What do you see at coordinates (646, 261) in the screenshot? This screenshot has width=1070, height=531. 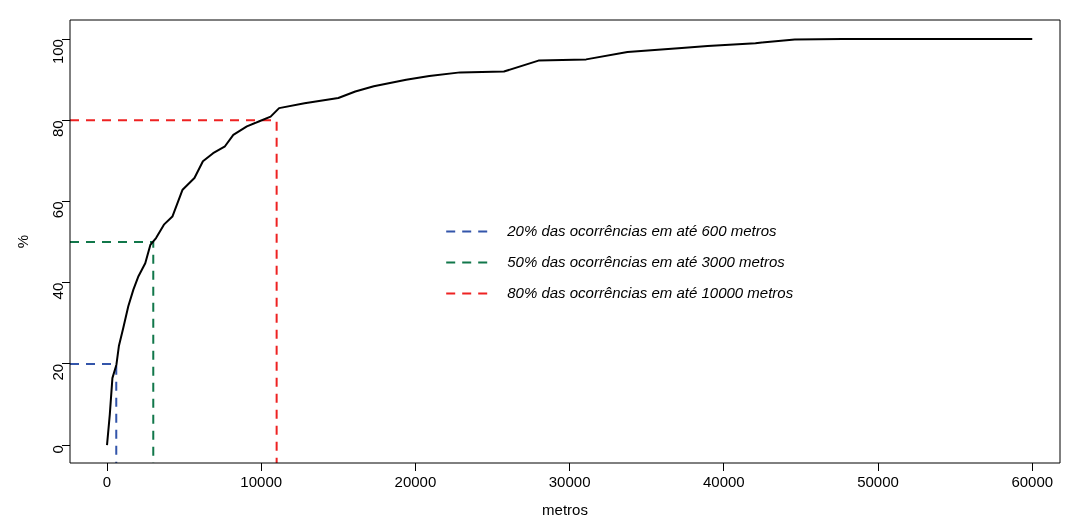 I see `legend-label: 50% das ocorrências em até 3000 metros` at bounding box center [646, 261].